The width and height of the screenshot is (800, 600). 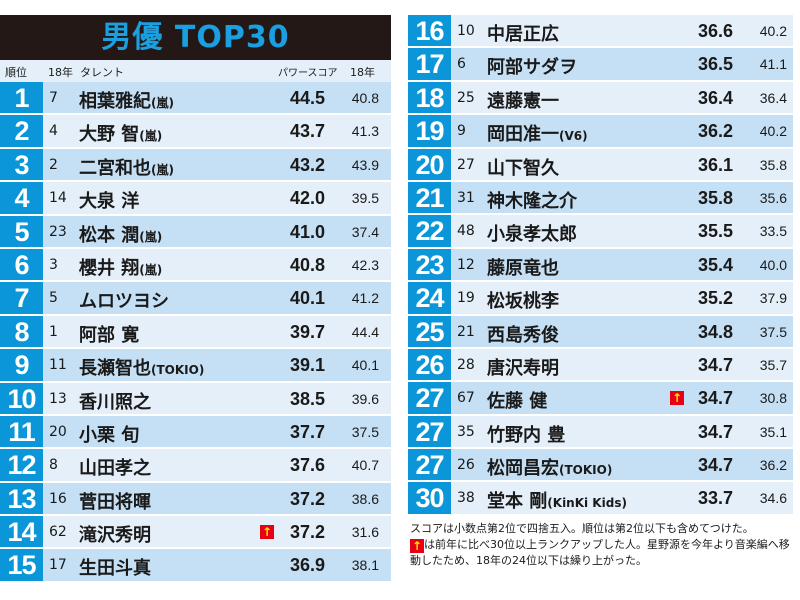 What do you see at coordinates (429, 164) in the screenshot?
I see `rank-number: 20` at bounding box center [429, 164].